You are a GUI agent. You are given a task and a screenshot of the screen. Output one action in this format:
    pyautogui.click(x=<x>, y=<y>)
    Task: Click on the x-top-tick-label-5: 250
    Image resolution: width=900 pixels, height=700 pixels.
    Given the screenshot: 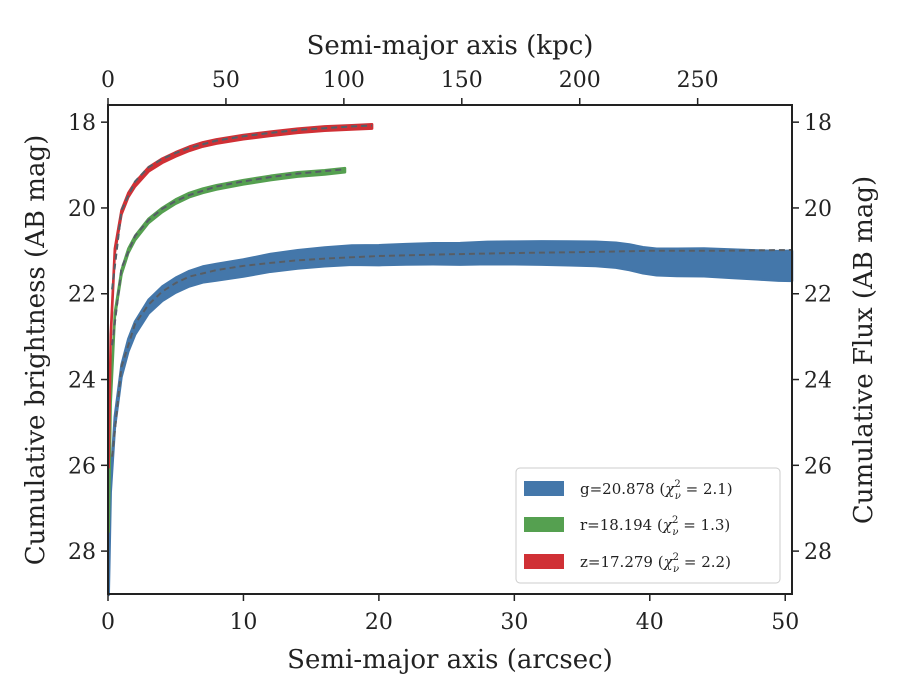 What is the action you would take?
    pyautogui.click(x=698, y=80)
    